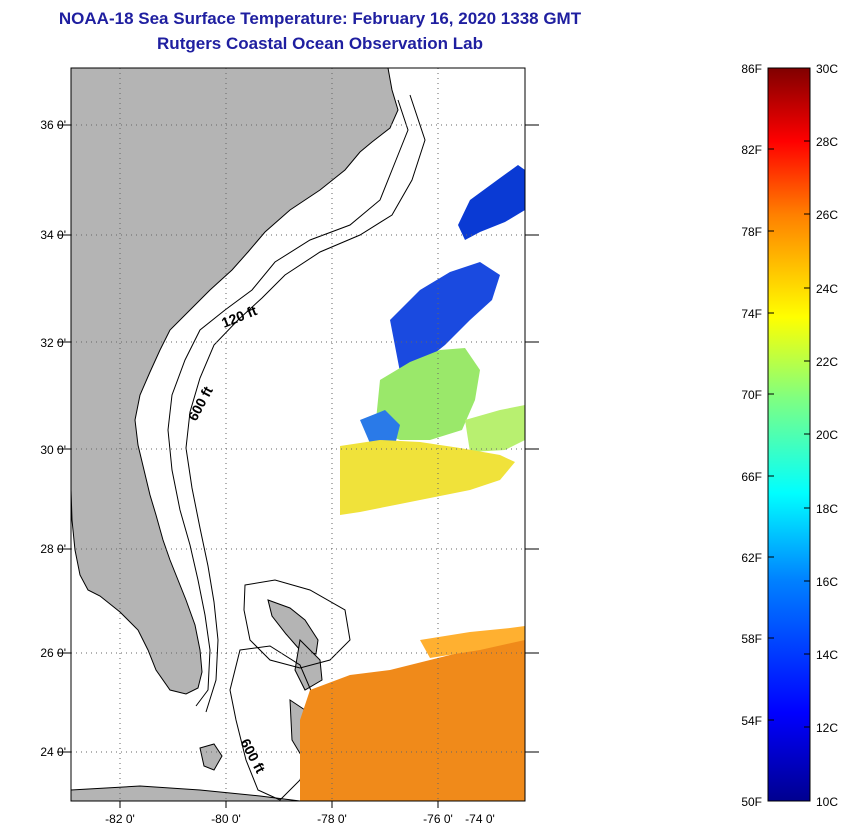 The image size is (849, 832). What do you see at coordinates (827, 582) in the screenshot?
I see `cbar-c-16: 16C` at bounding box center [827, 582].